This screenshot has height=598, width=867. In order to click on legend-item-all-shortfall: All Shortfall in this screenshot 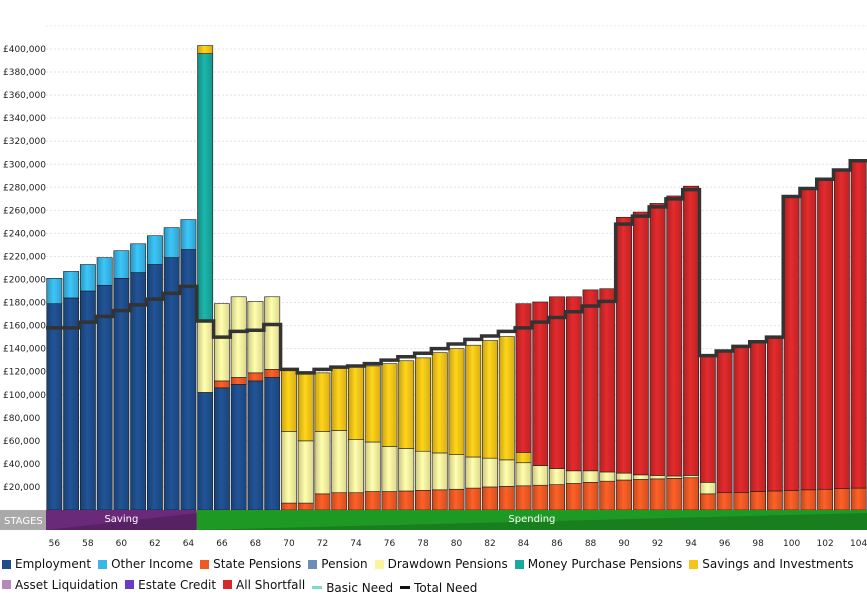, I will do `click(264, 585)`.